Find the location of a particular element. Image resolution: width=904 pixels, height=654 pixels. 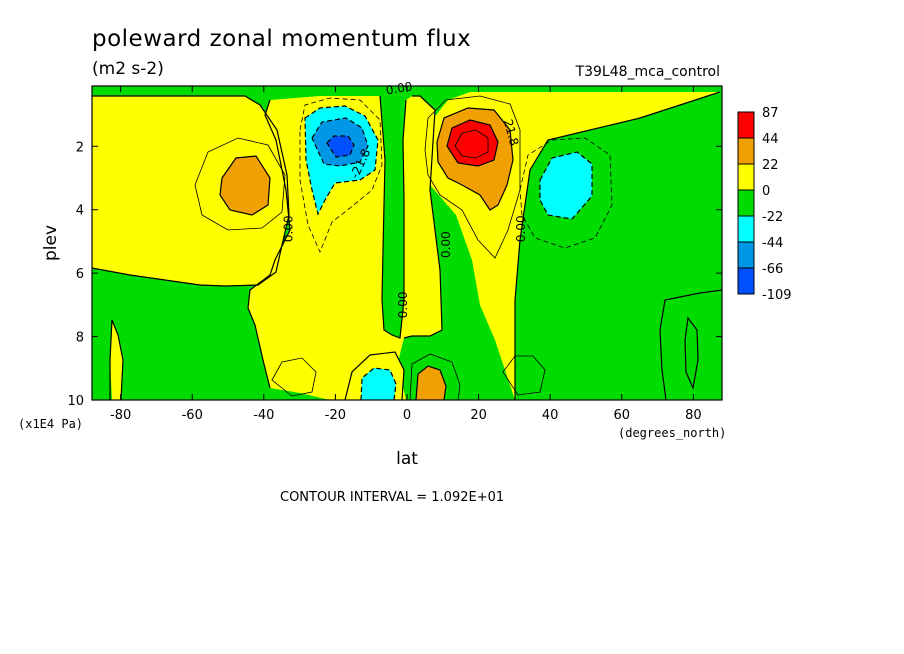

contour-ring-south-surface is located at coordinates (294, 377).